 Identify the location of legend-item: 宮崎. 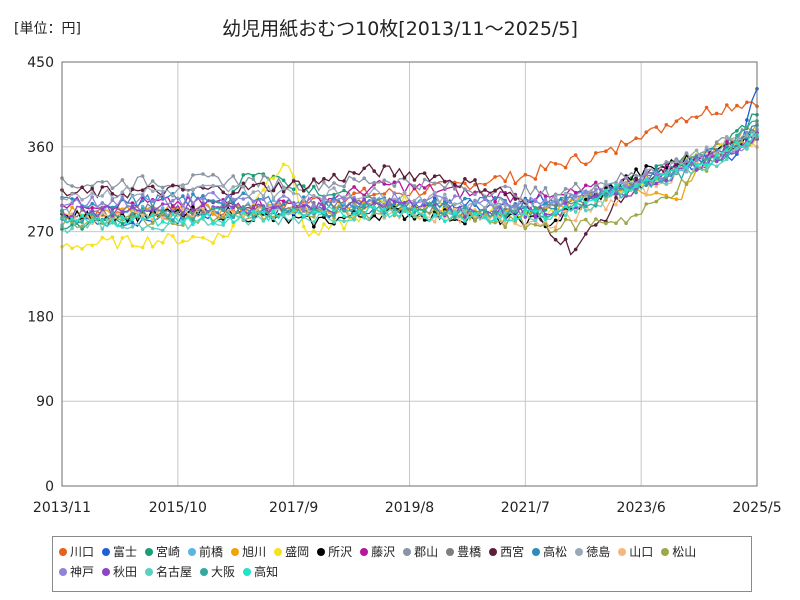
(162, 552).